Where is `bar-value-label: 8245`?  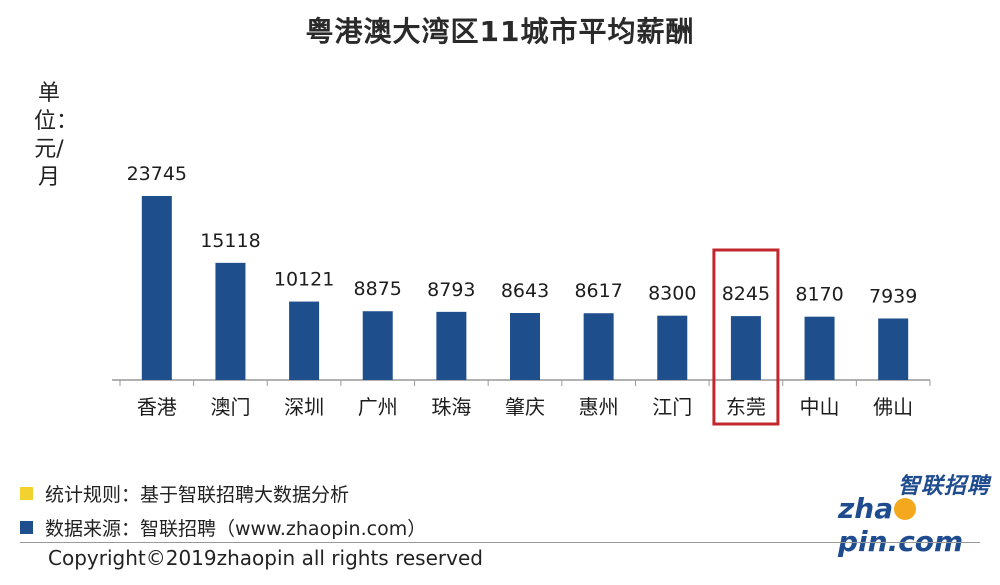 bar-value-label: 8245 is located at coordinates (746, 294).